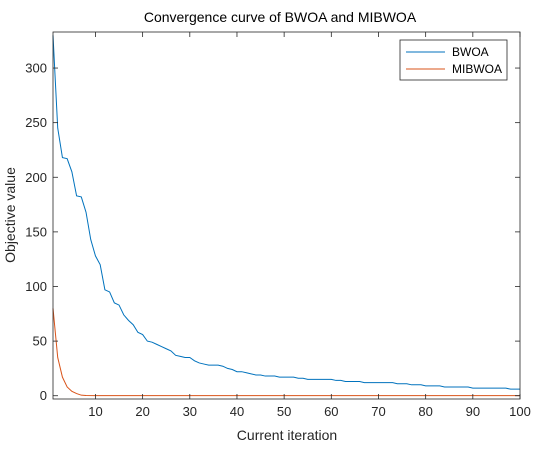  What do you see at coordinates (40, 341) in the screenshot?
I see `y-tick-label: 50` at bounding box center [40, 341].